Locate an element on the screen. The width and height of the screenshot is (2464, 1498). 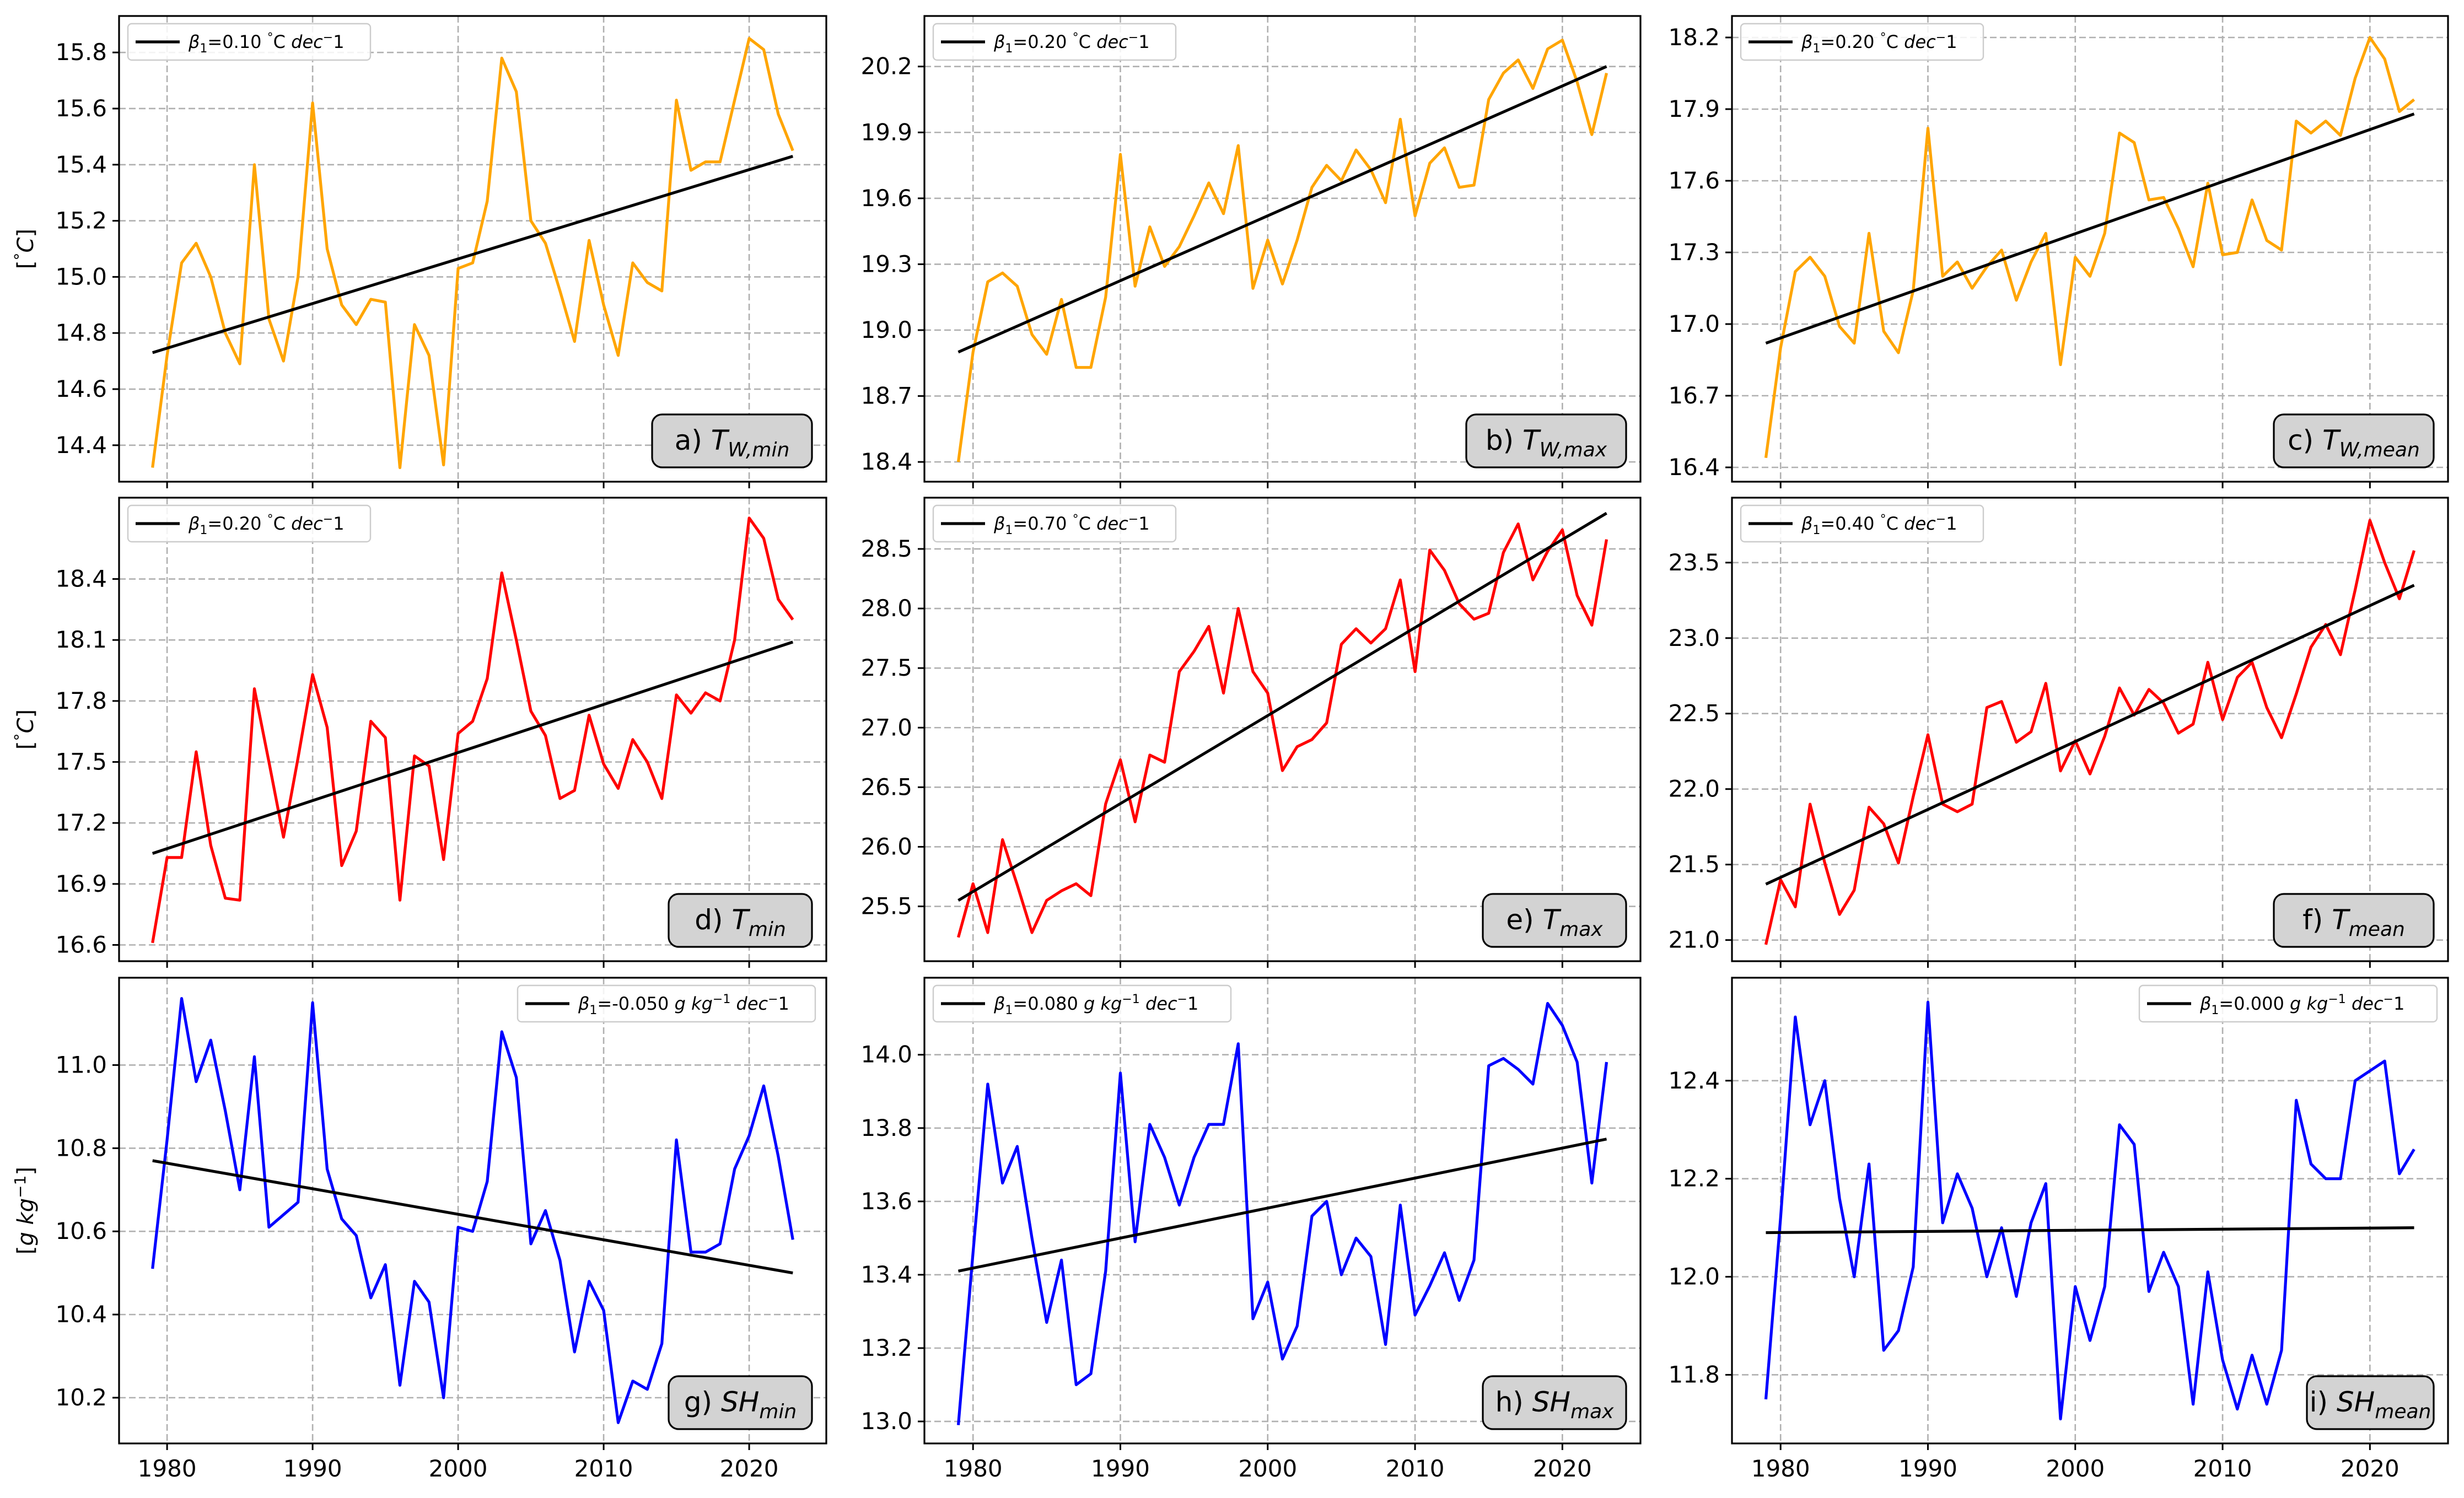
y-tick-label: 12.2 is located at coordinates (1694, 1178).